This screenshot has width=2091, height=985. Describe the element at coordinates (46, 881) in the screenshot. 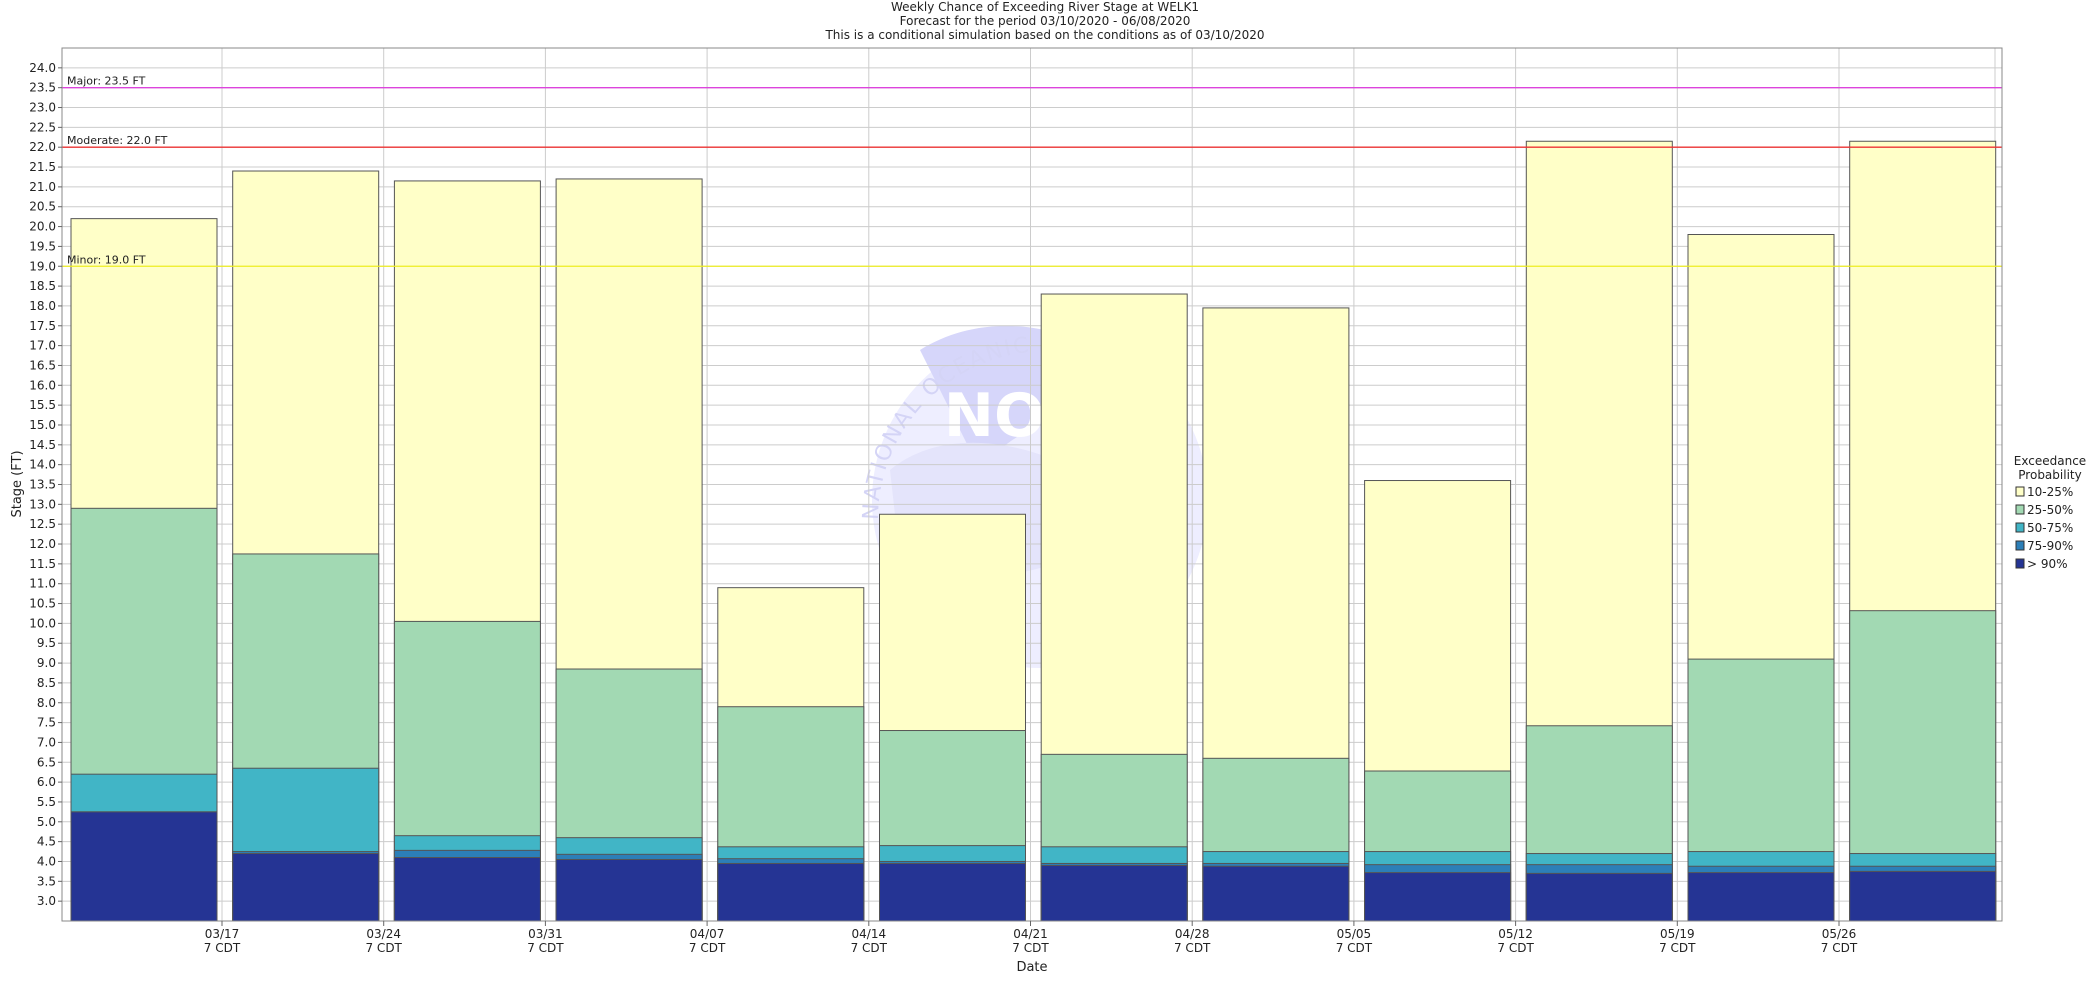

I see `y-tick-label: 3.5` at that location.